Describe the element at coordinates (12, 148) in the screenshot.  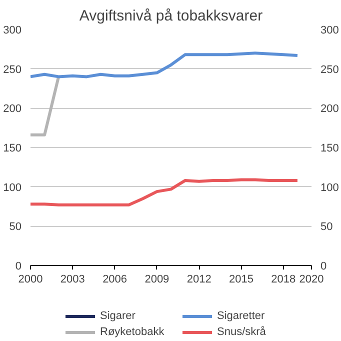
I see `y-tick-label: 150` at that location.